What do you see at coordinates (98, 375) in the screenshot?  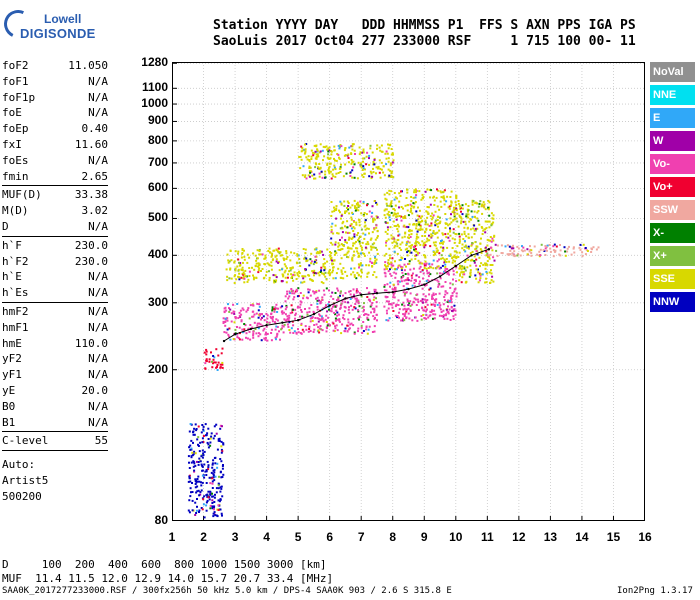 I see `param-value: N/A` at bounding box center [98, 375].